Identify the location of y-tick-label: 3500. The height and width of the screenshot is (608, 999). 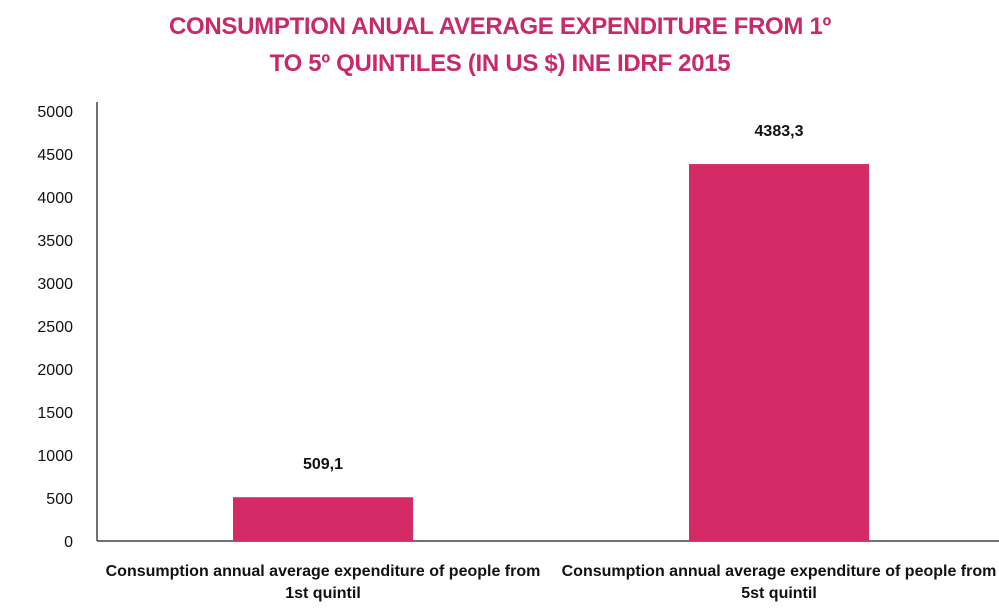
(55, 241).